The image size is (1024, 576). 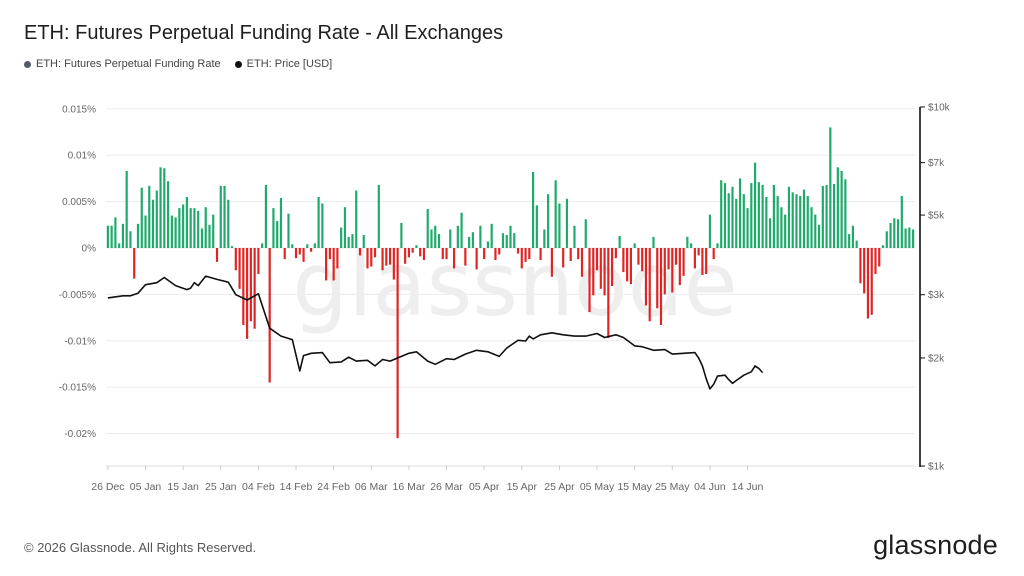 I want to click on copyright-notice: © 2026 Glassnode. All Rights Reserved., so click(x=140, y=547).